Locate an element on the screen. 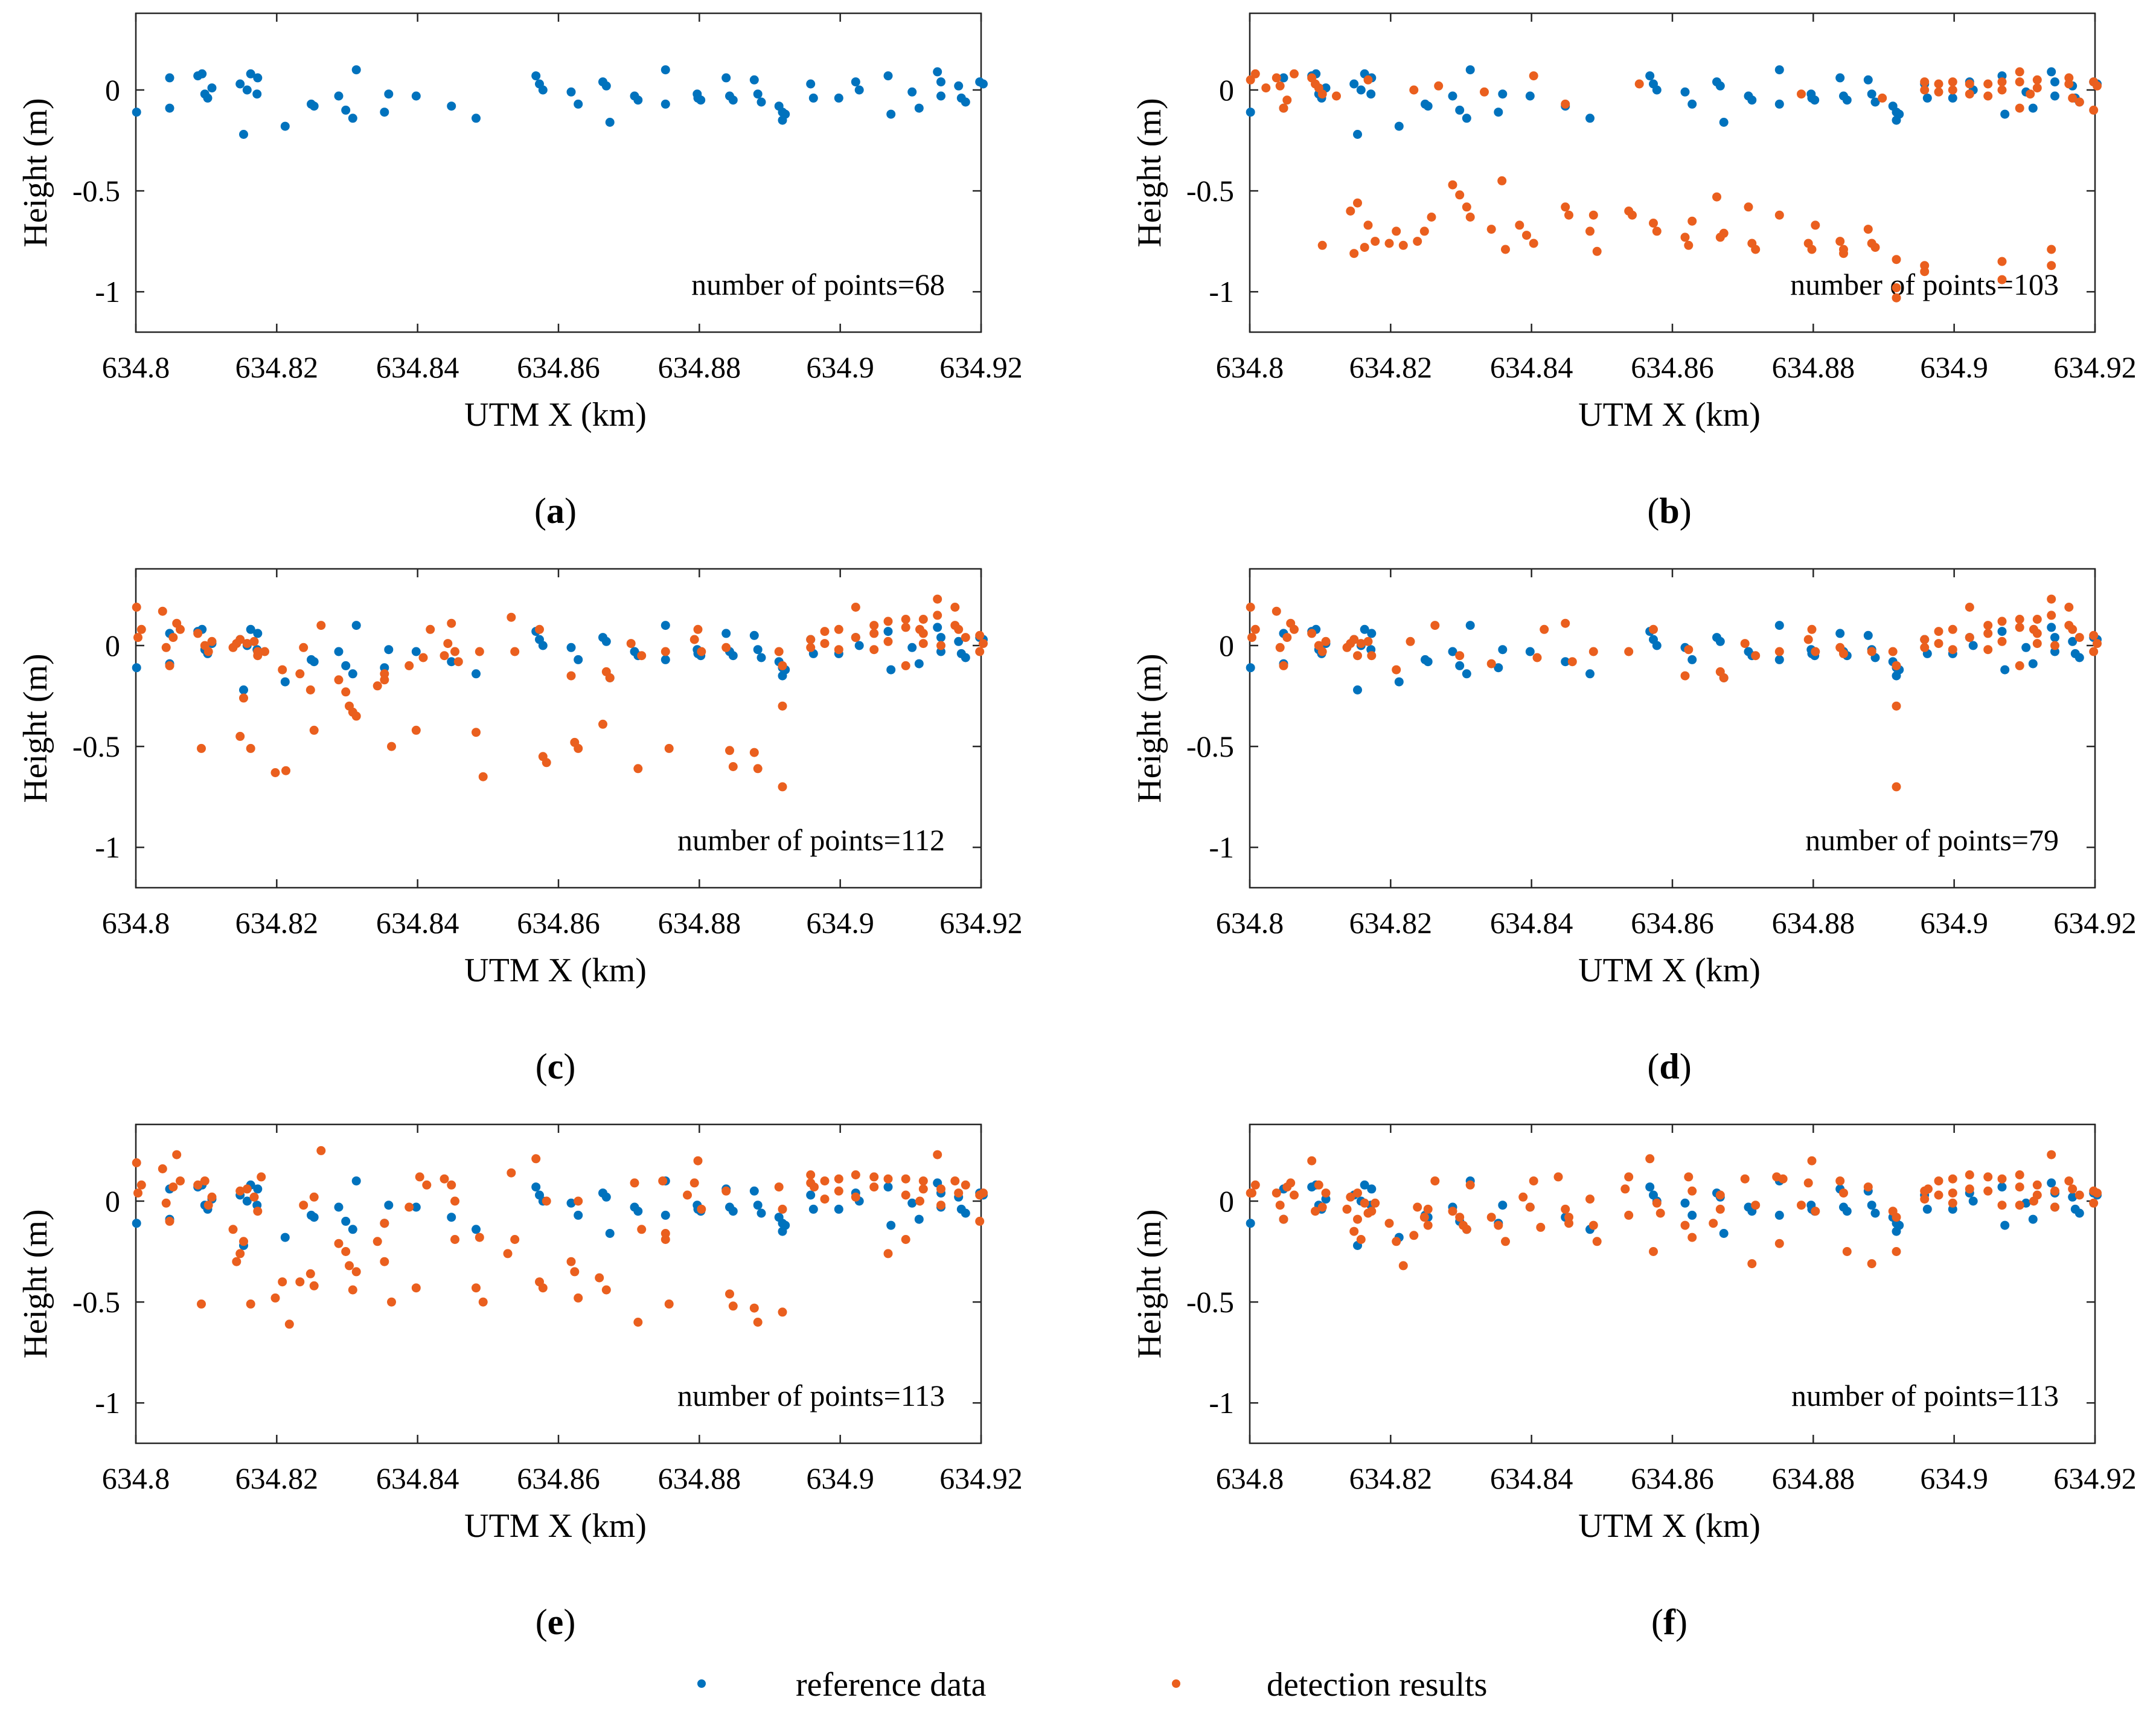 The height and width of the screenshot is (1712, 2156). y-tick-label: -0.5 is located at coordinates (1210, 746).